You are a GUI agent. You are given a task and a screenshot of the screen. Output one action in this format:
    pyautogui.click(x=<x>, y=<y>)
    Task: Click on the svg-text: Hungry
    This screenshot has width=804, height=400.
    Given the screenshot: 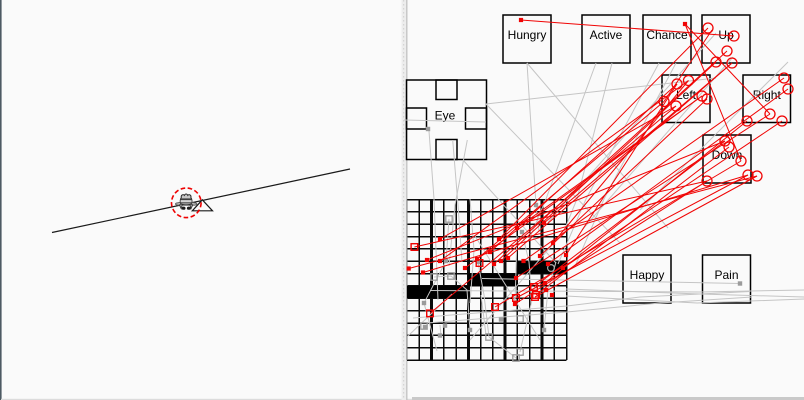 What is the action you would take?
    pyautogui.click(x=527, y=35)
    